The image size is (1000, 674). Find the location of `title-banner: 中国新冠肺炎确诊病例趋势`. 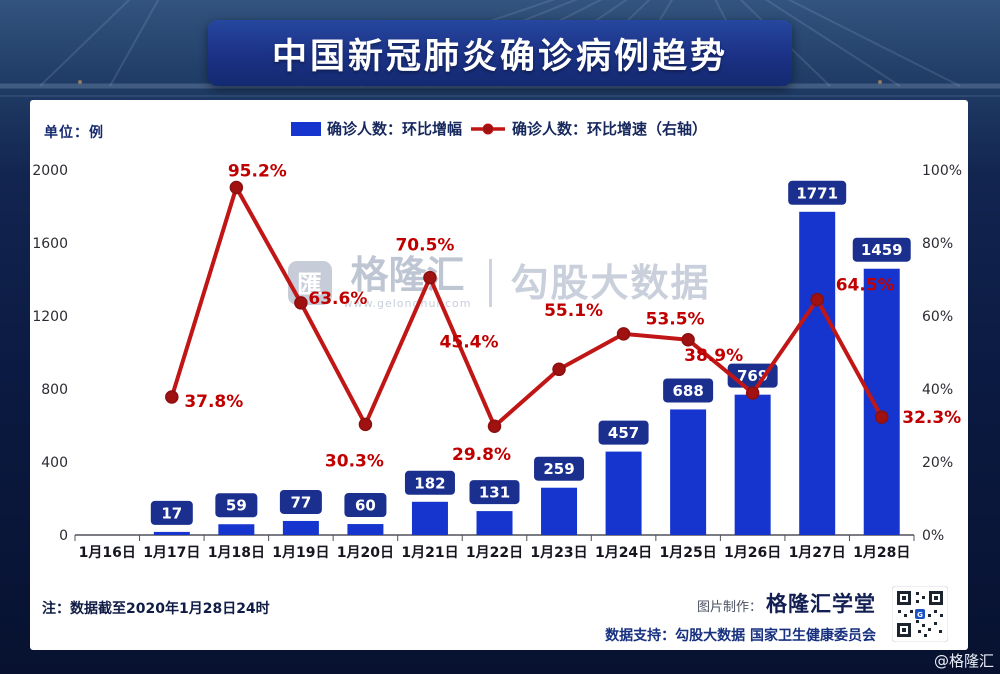

title-banner: 中国新冠肺炎确诊病例趋势 is located at coordinates (500, 53).